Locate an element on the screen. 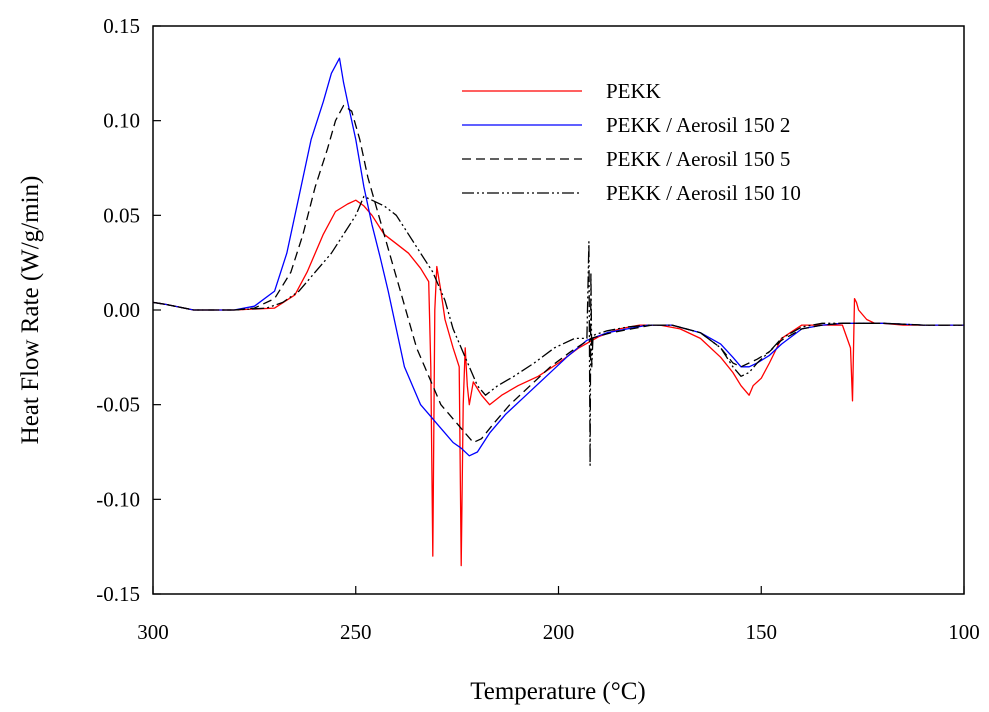 This screenshot has height=712, width=989. y-tick-label: 0.00 is located at coordinates (121, 310).